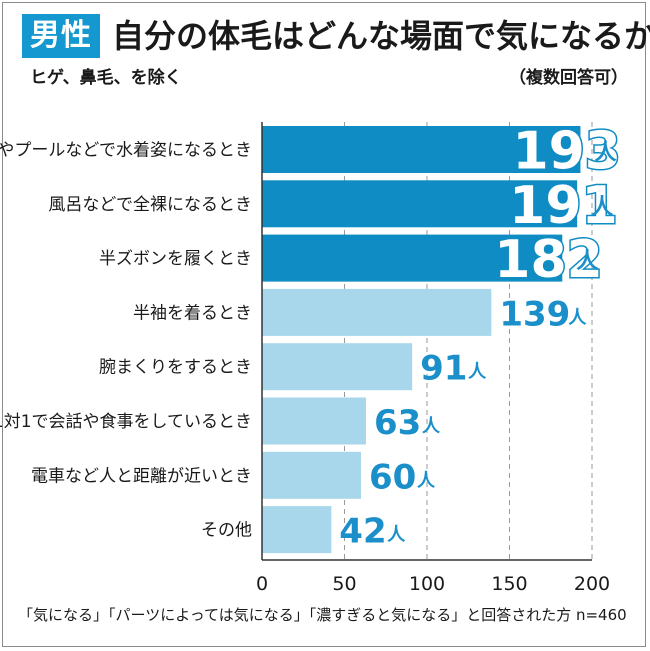 The height and width of the screenshot is (651, 650). What do you see at coordinates (192, 313) in the screenshot?
I see `category-label: 半袖を着るとき` at bounding box center [192, 313].